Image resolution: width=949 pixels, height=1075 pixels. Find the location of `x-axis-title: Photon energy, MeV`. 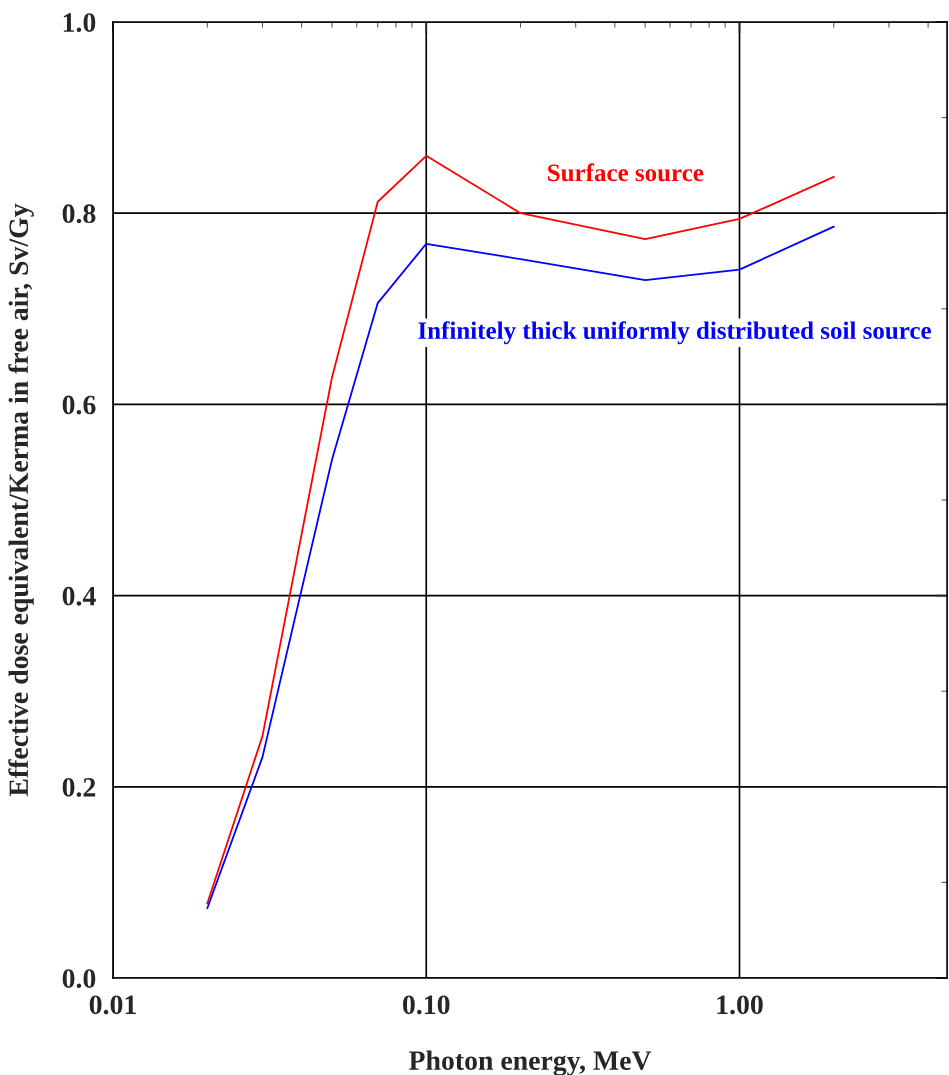

x-axis-title: Photon energy, MeV is located at coordinates (530, 1062).